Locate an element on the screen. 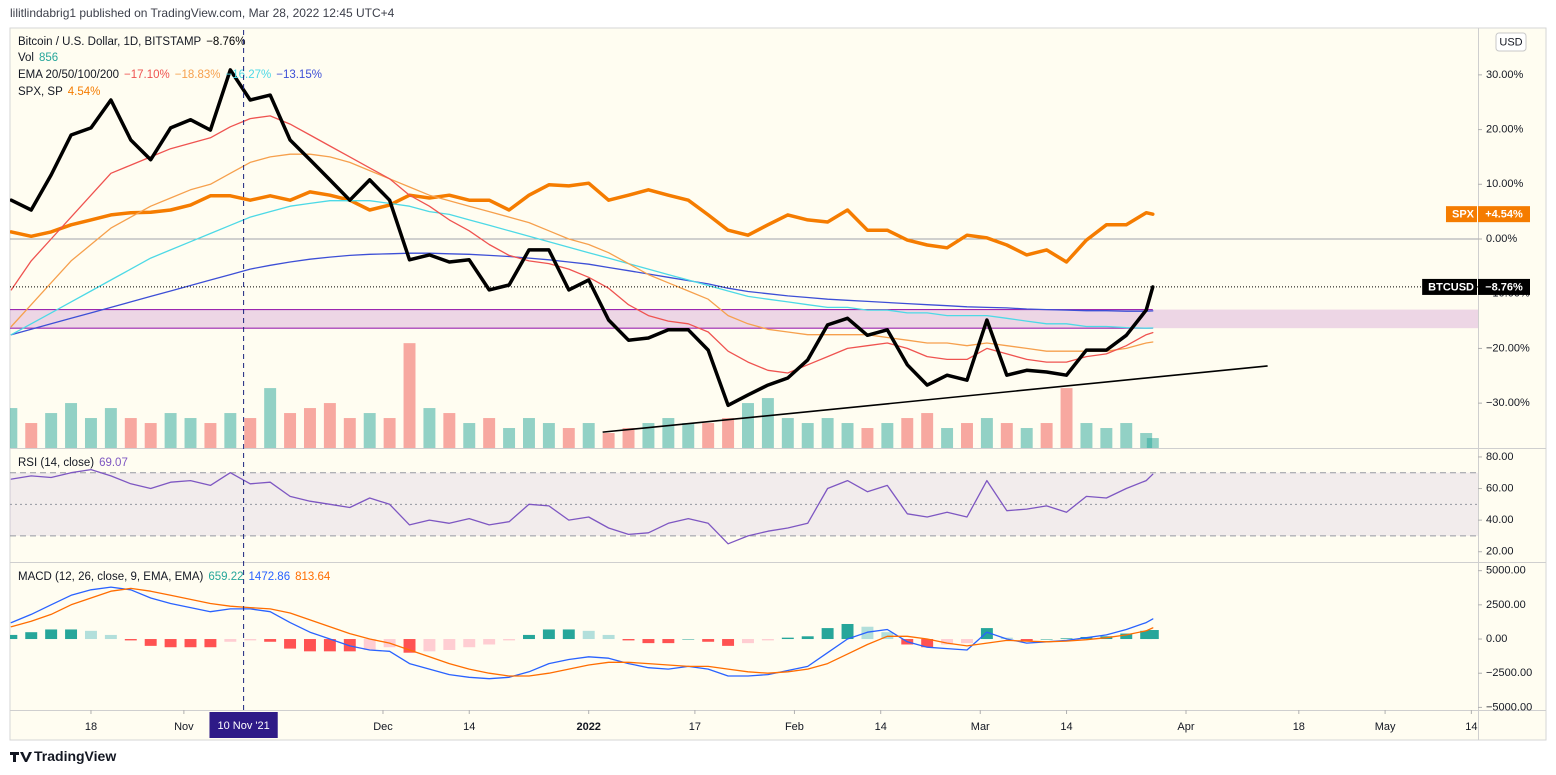 Image resolution: width=1556 pixels, height=775 pixels. series-name-box is located at coordinates (1449, 286).